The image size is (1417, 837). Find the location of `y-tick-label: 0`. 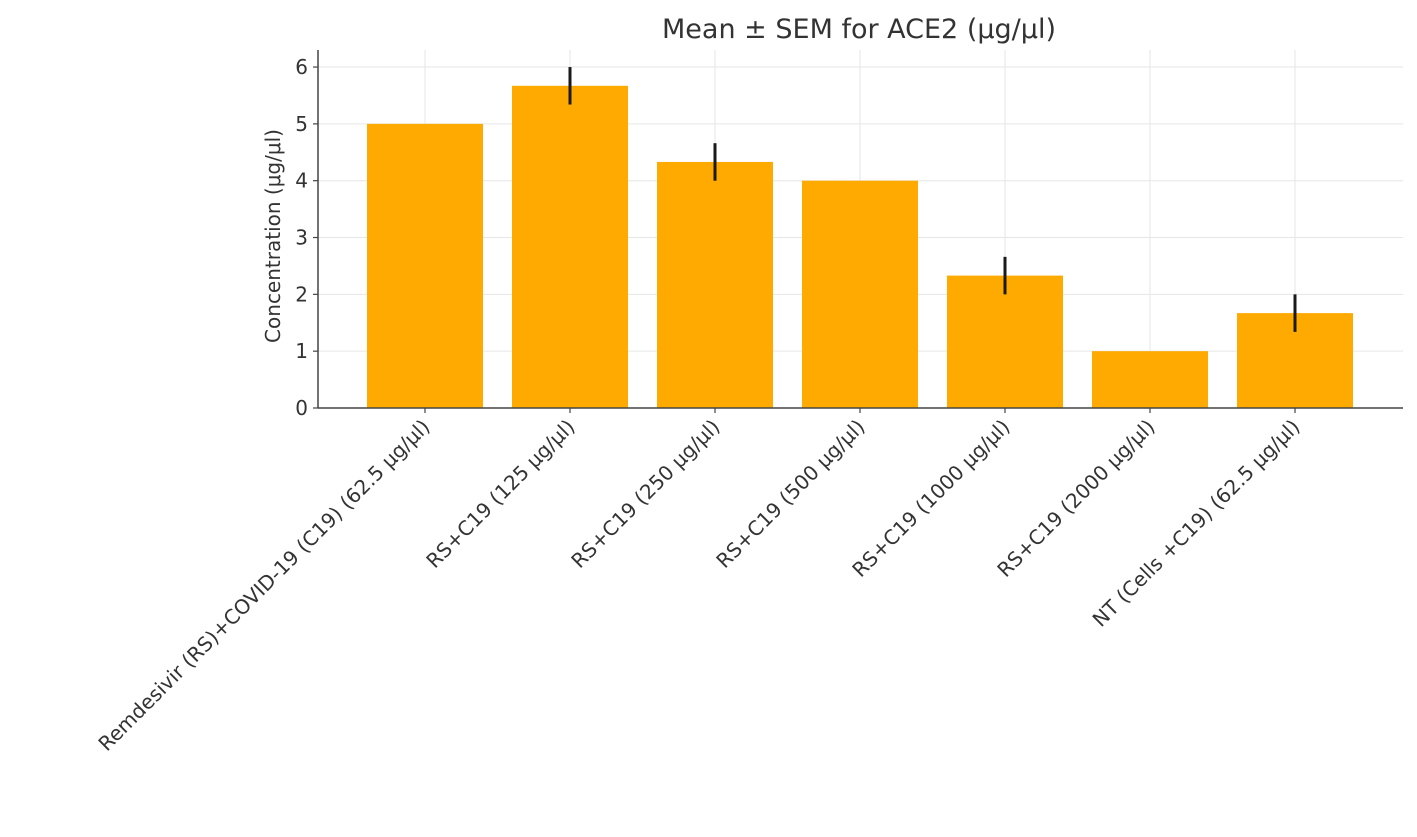

y-tick-label: 0 is located at coordinates (301, 408).